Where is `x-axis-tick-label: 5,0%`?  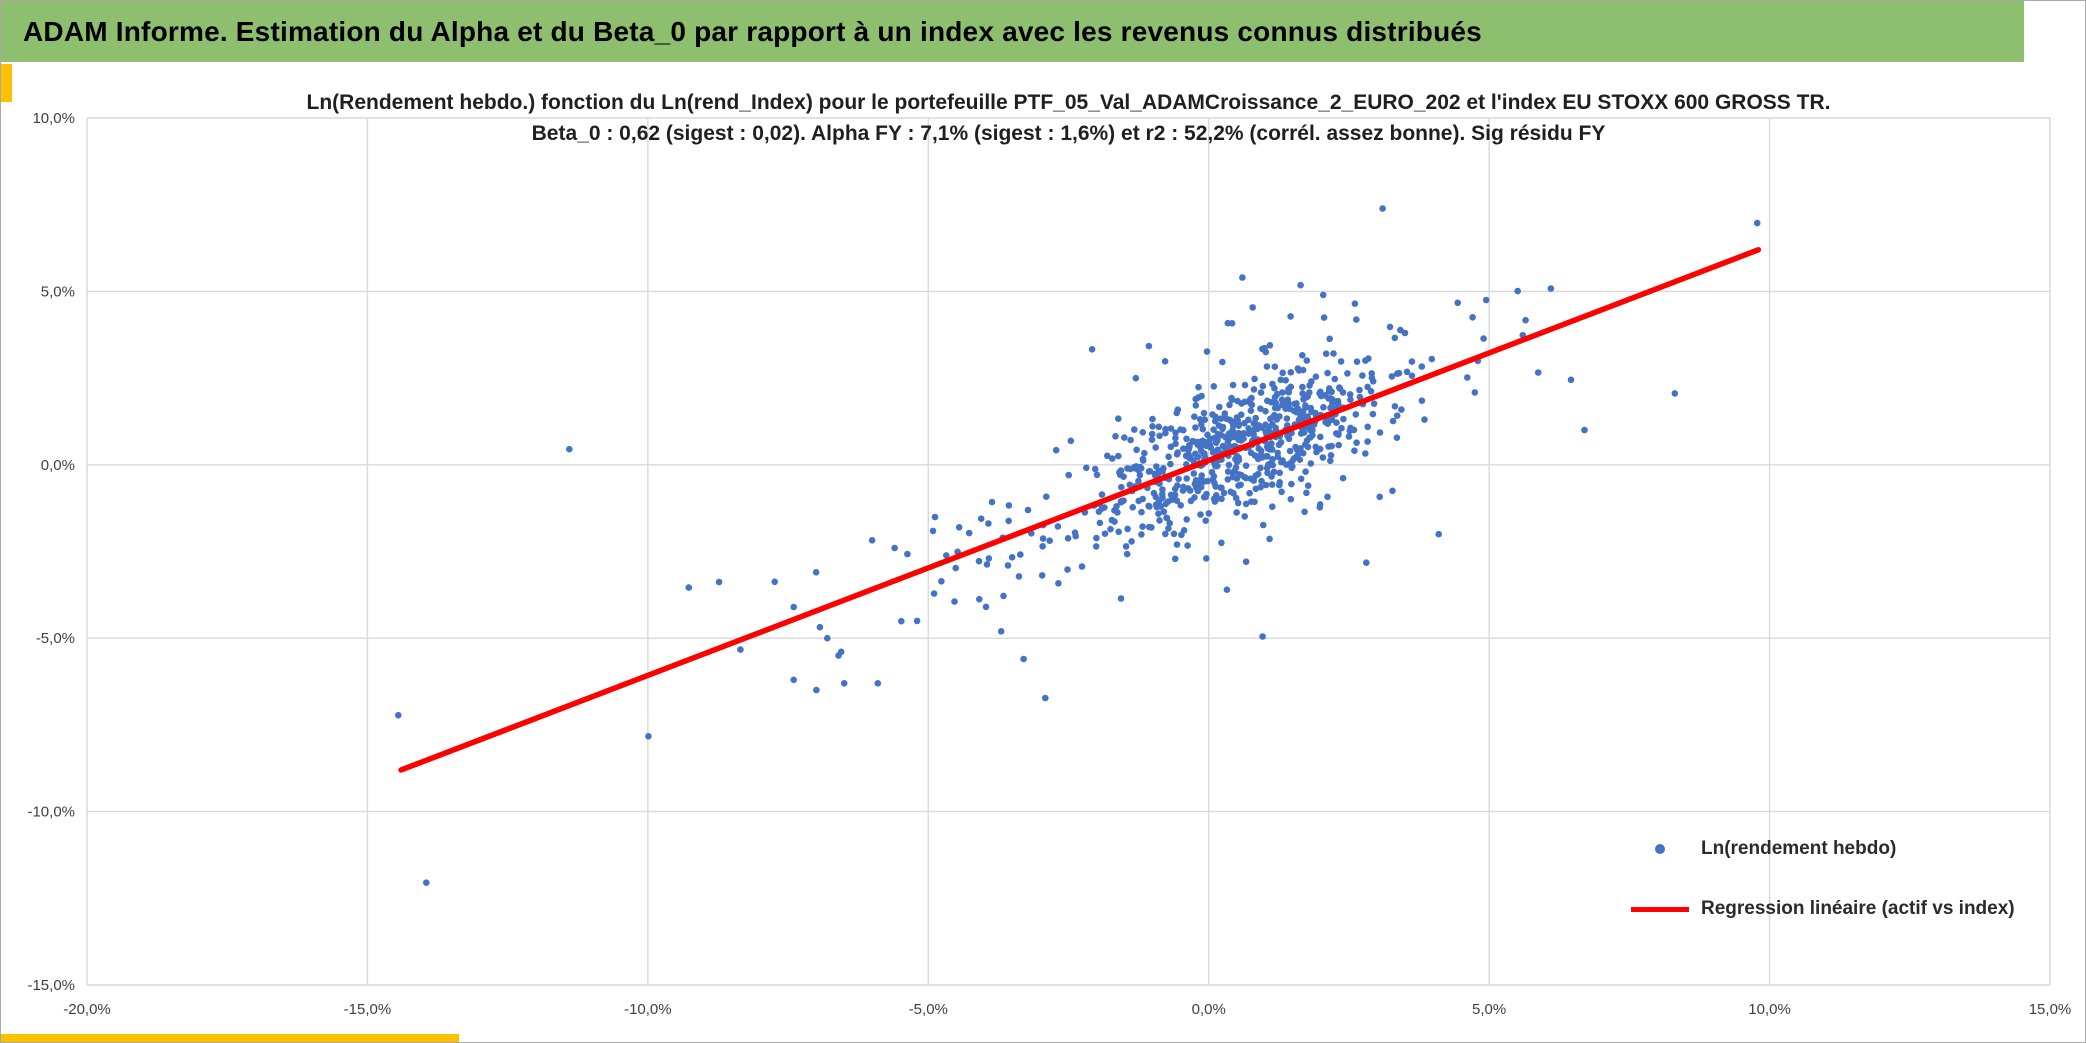
x-axis-tick-label: 5,0% is located at coordinates (1489, 1009).